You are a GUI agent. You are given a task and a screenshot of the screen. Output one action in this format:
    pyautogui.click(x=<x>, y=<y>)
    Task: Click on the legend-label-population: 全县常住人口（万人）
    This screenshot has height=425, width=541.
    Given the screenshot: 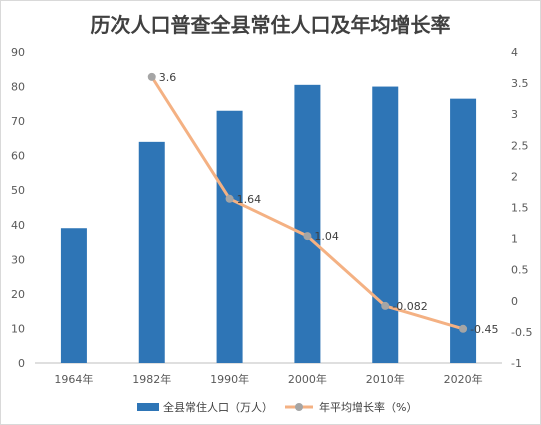 What is the action you would take?
    pyautogui.click(x=218, y=407)
    